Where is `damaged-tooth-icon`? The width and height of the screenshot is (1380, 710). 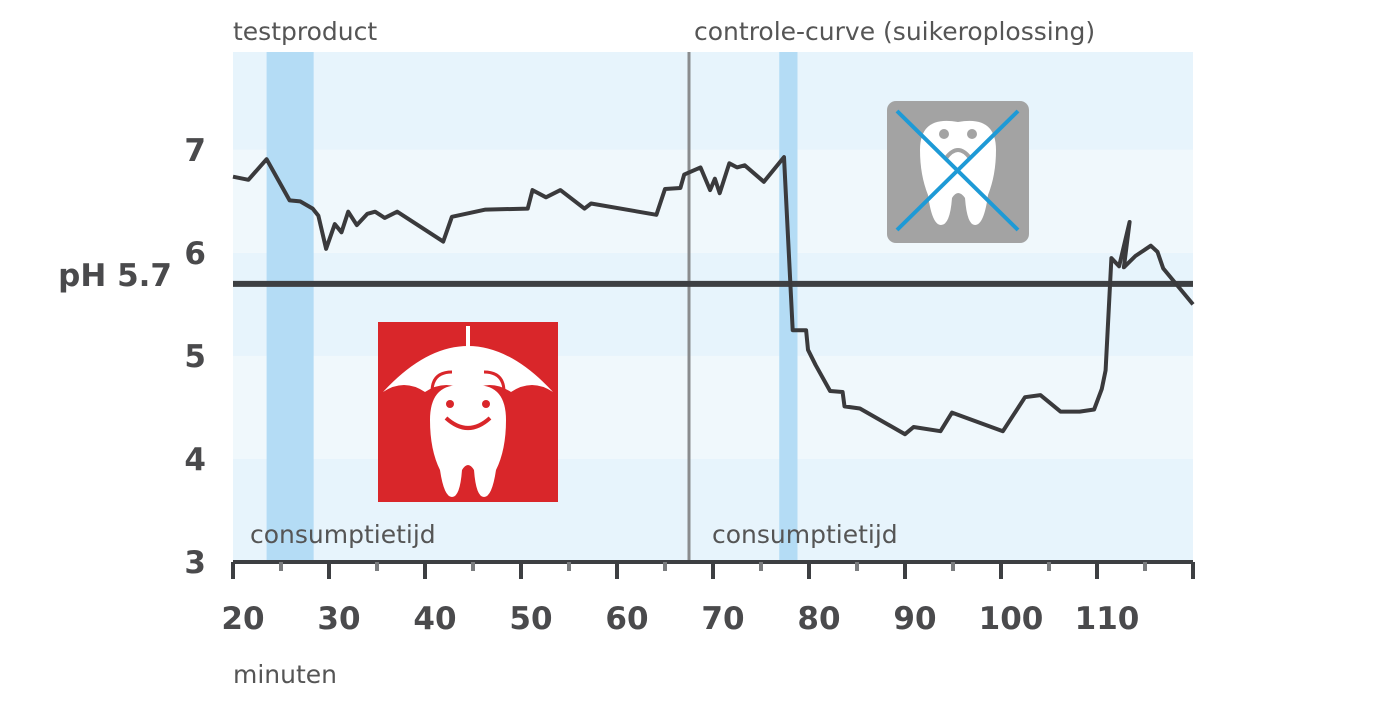
damaged-tooth-icon is located at coordinates (958, 172).